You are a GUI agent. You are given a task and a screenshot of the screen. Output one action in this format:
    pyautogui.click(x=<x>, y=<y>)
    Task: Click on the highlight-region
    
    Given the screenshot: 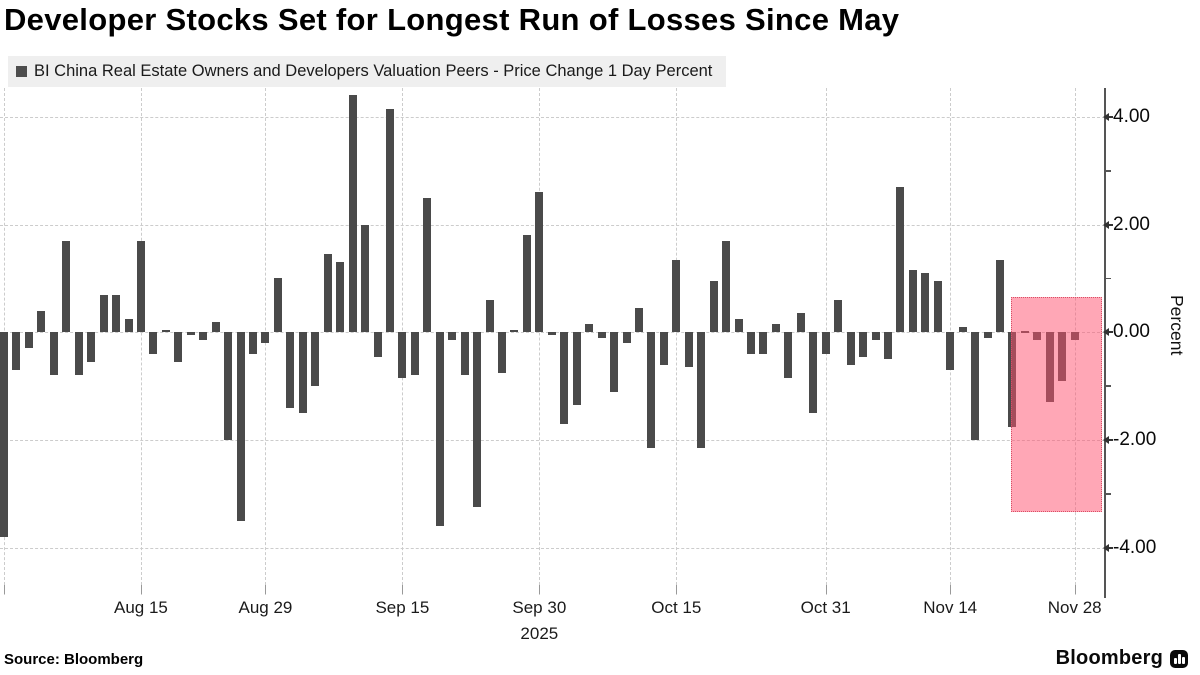 What is the action you would take?
    pyautogui.click(x=1056, y=404)
    